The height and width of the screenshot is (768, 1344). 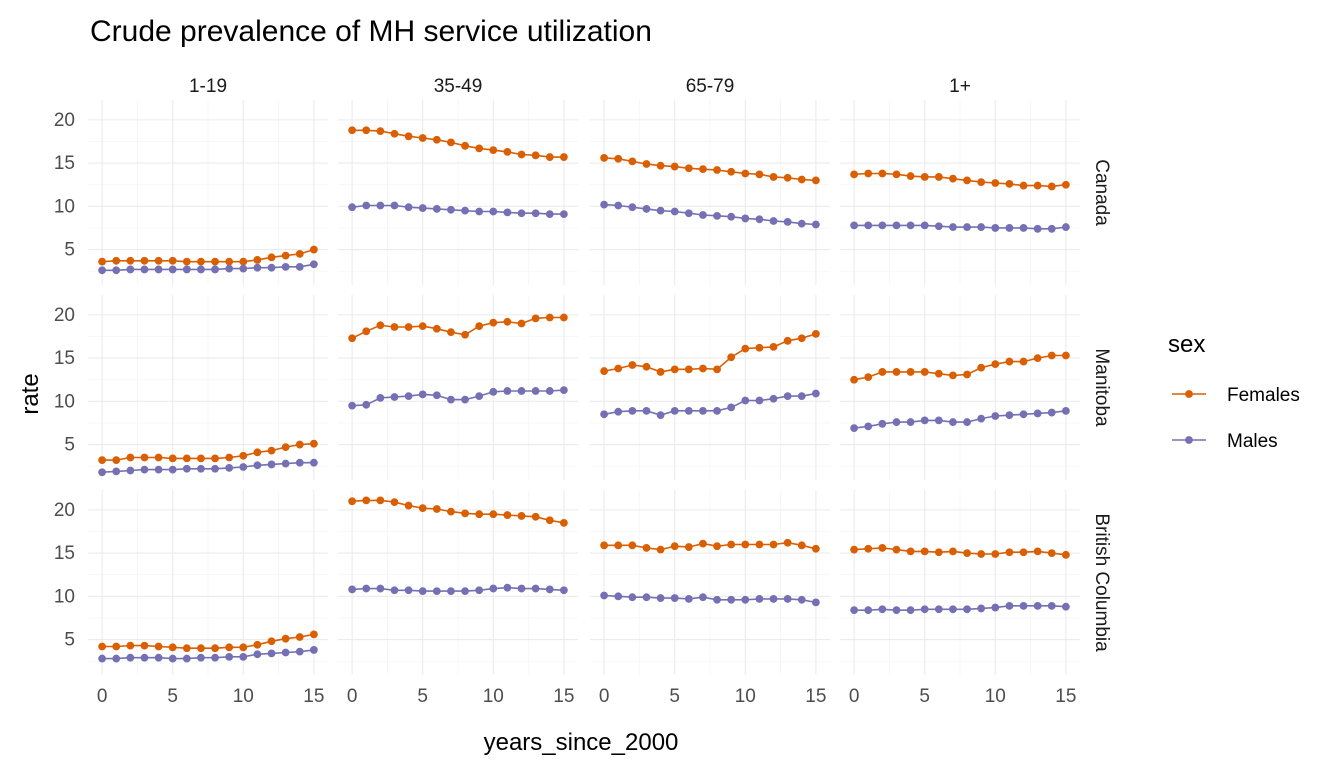 I want to click on strip-label-col: 1+, so click(x=960, y=86).